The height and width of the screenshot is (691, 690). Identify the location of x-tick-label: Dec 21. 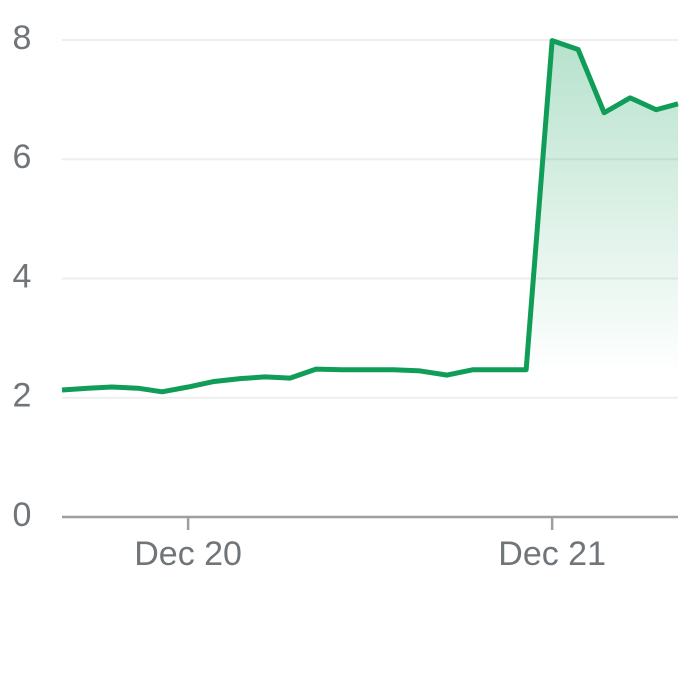
(552, 554).